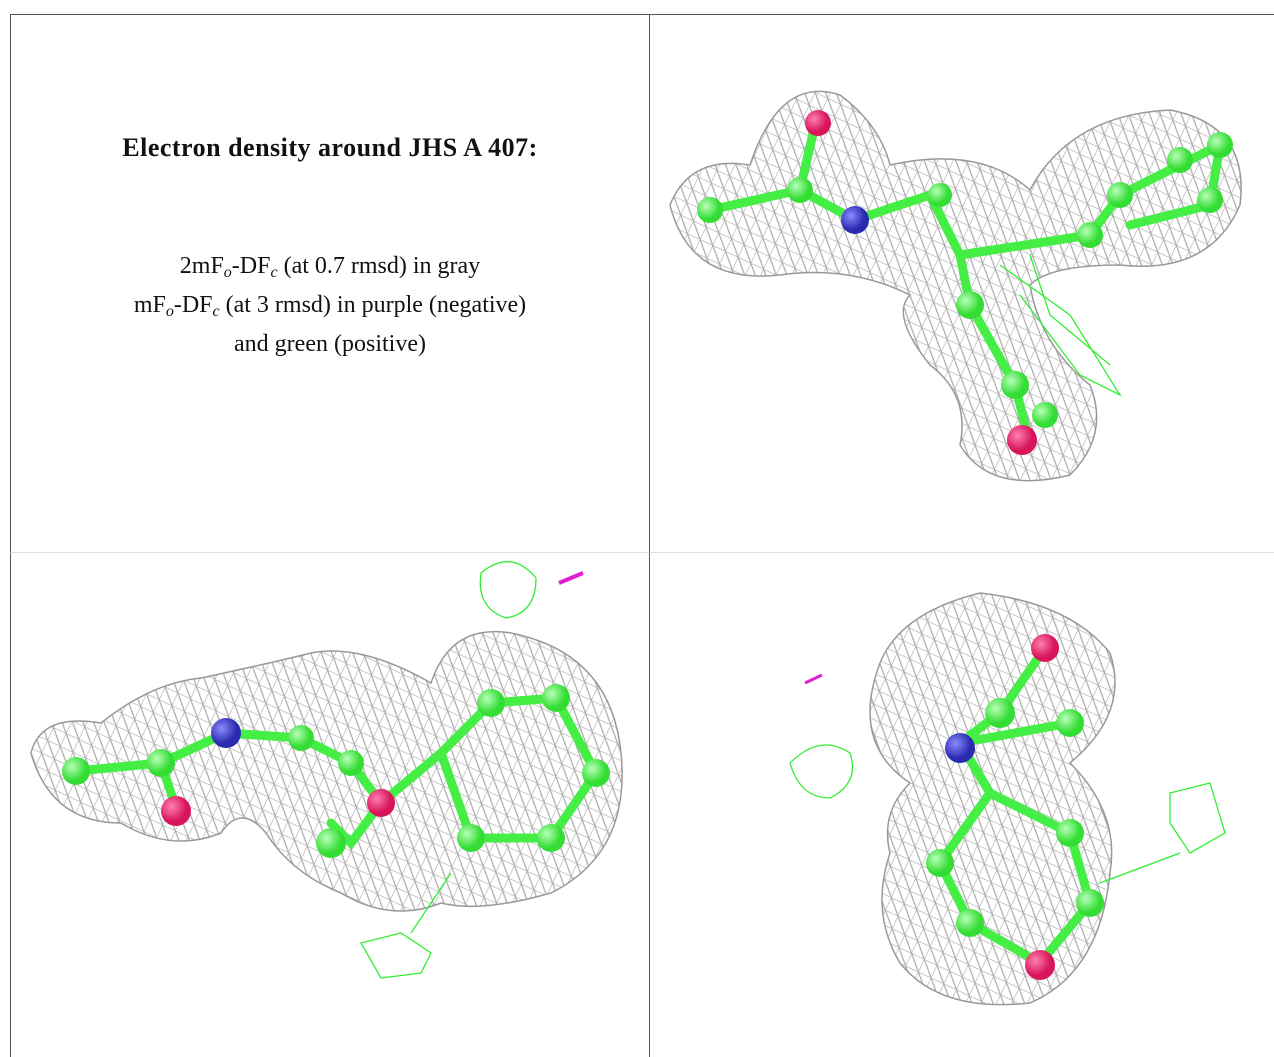 The height and width of the screenshot is (1057, 1274). What do you see at coordinates (201, 266) in the screenshot?
I see `caption-text: 2mF` at bounding box center [201, 266].